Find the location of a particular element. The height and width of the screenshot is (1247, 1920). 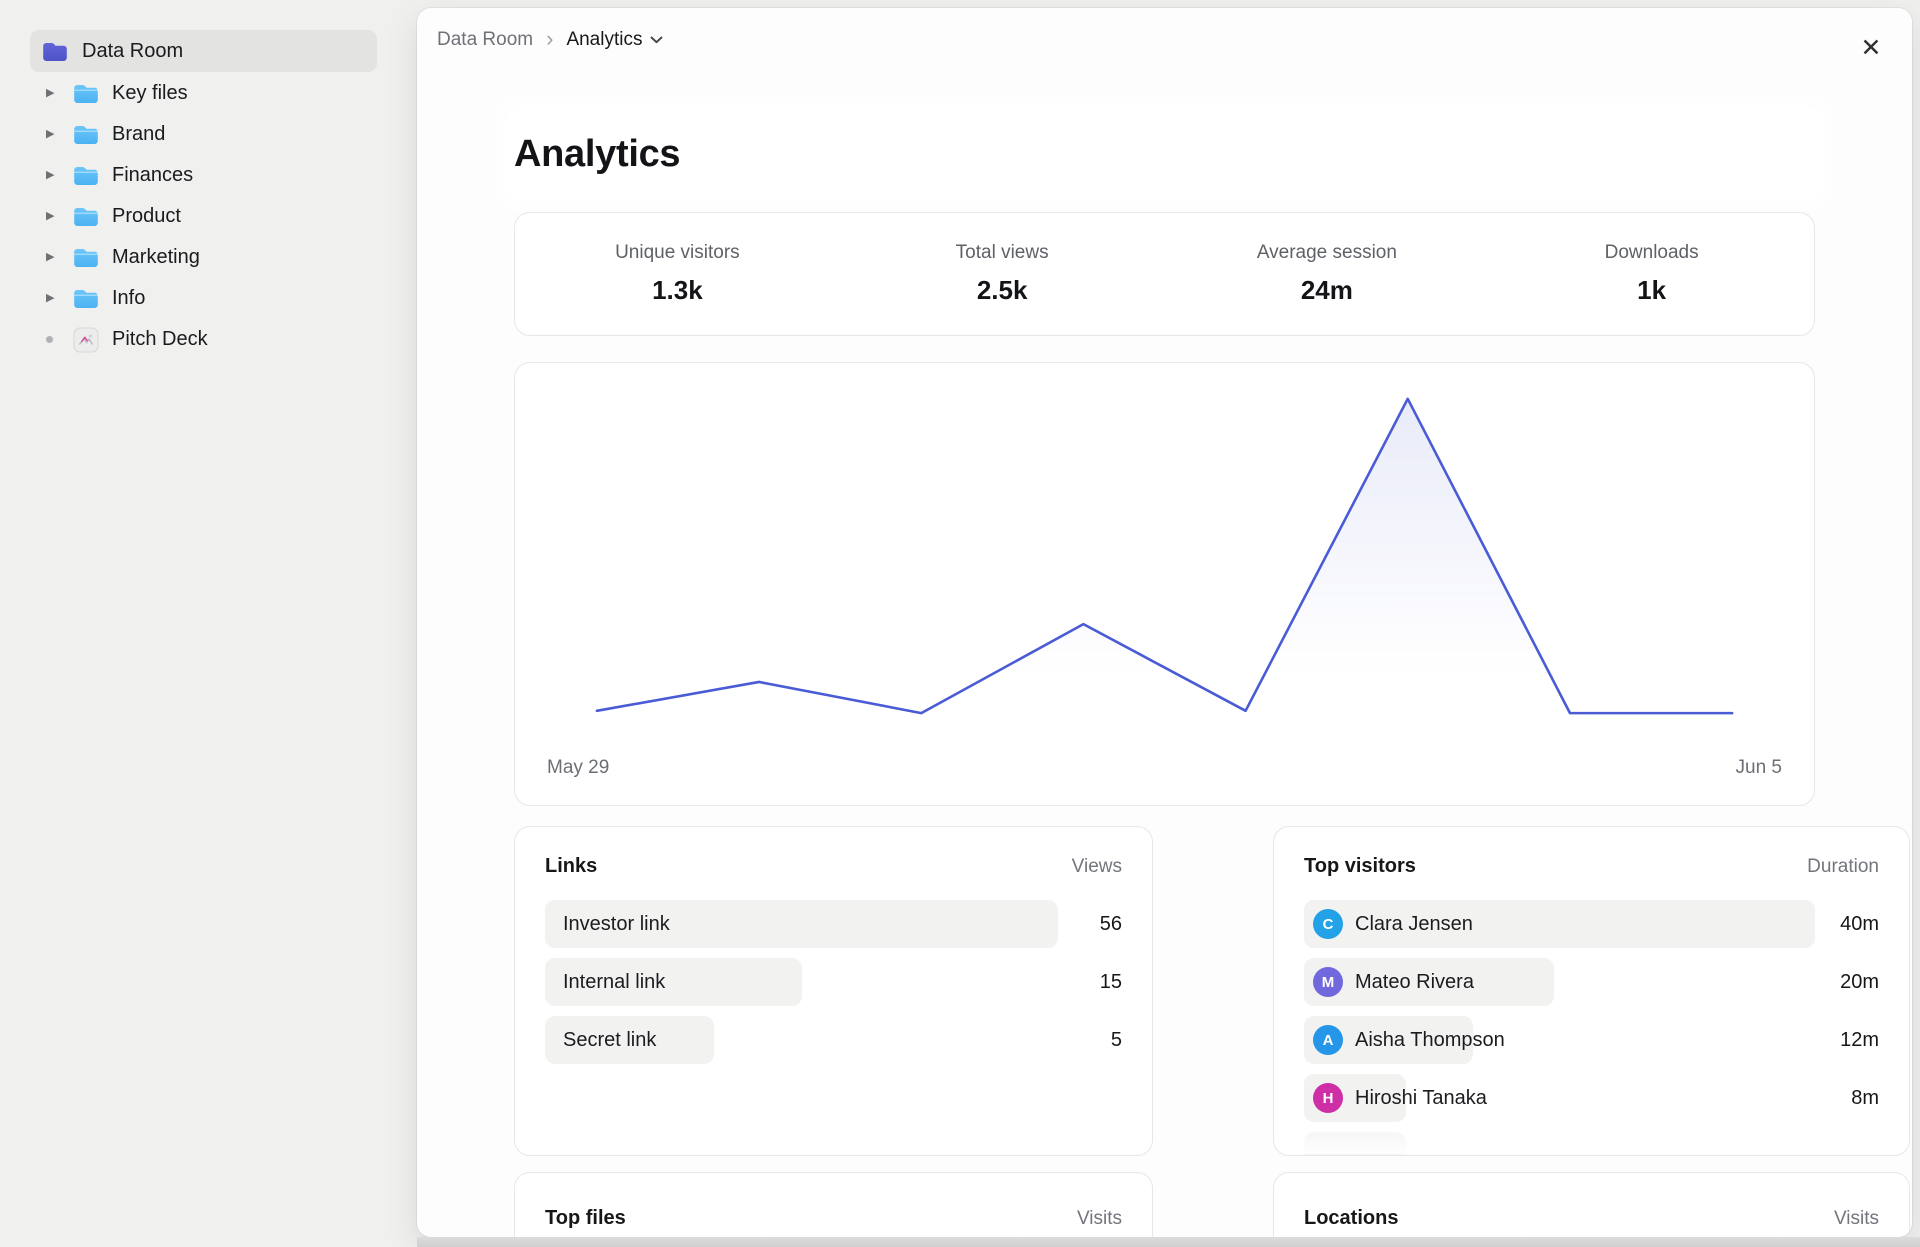

stat-label: Downloads is located at coordinates (1651, 252).